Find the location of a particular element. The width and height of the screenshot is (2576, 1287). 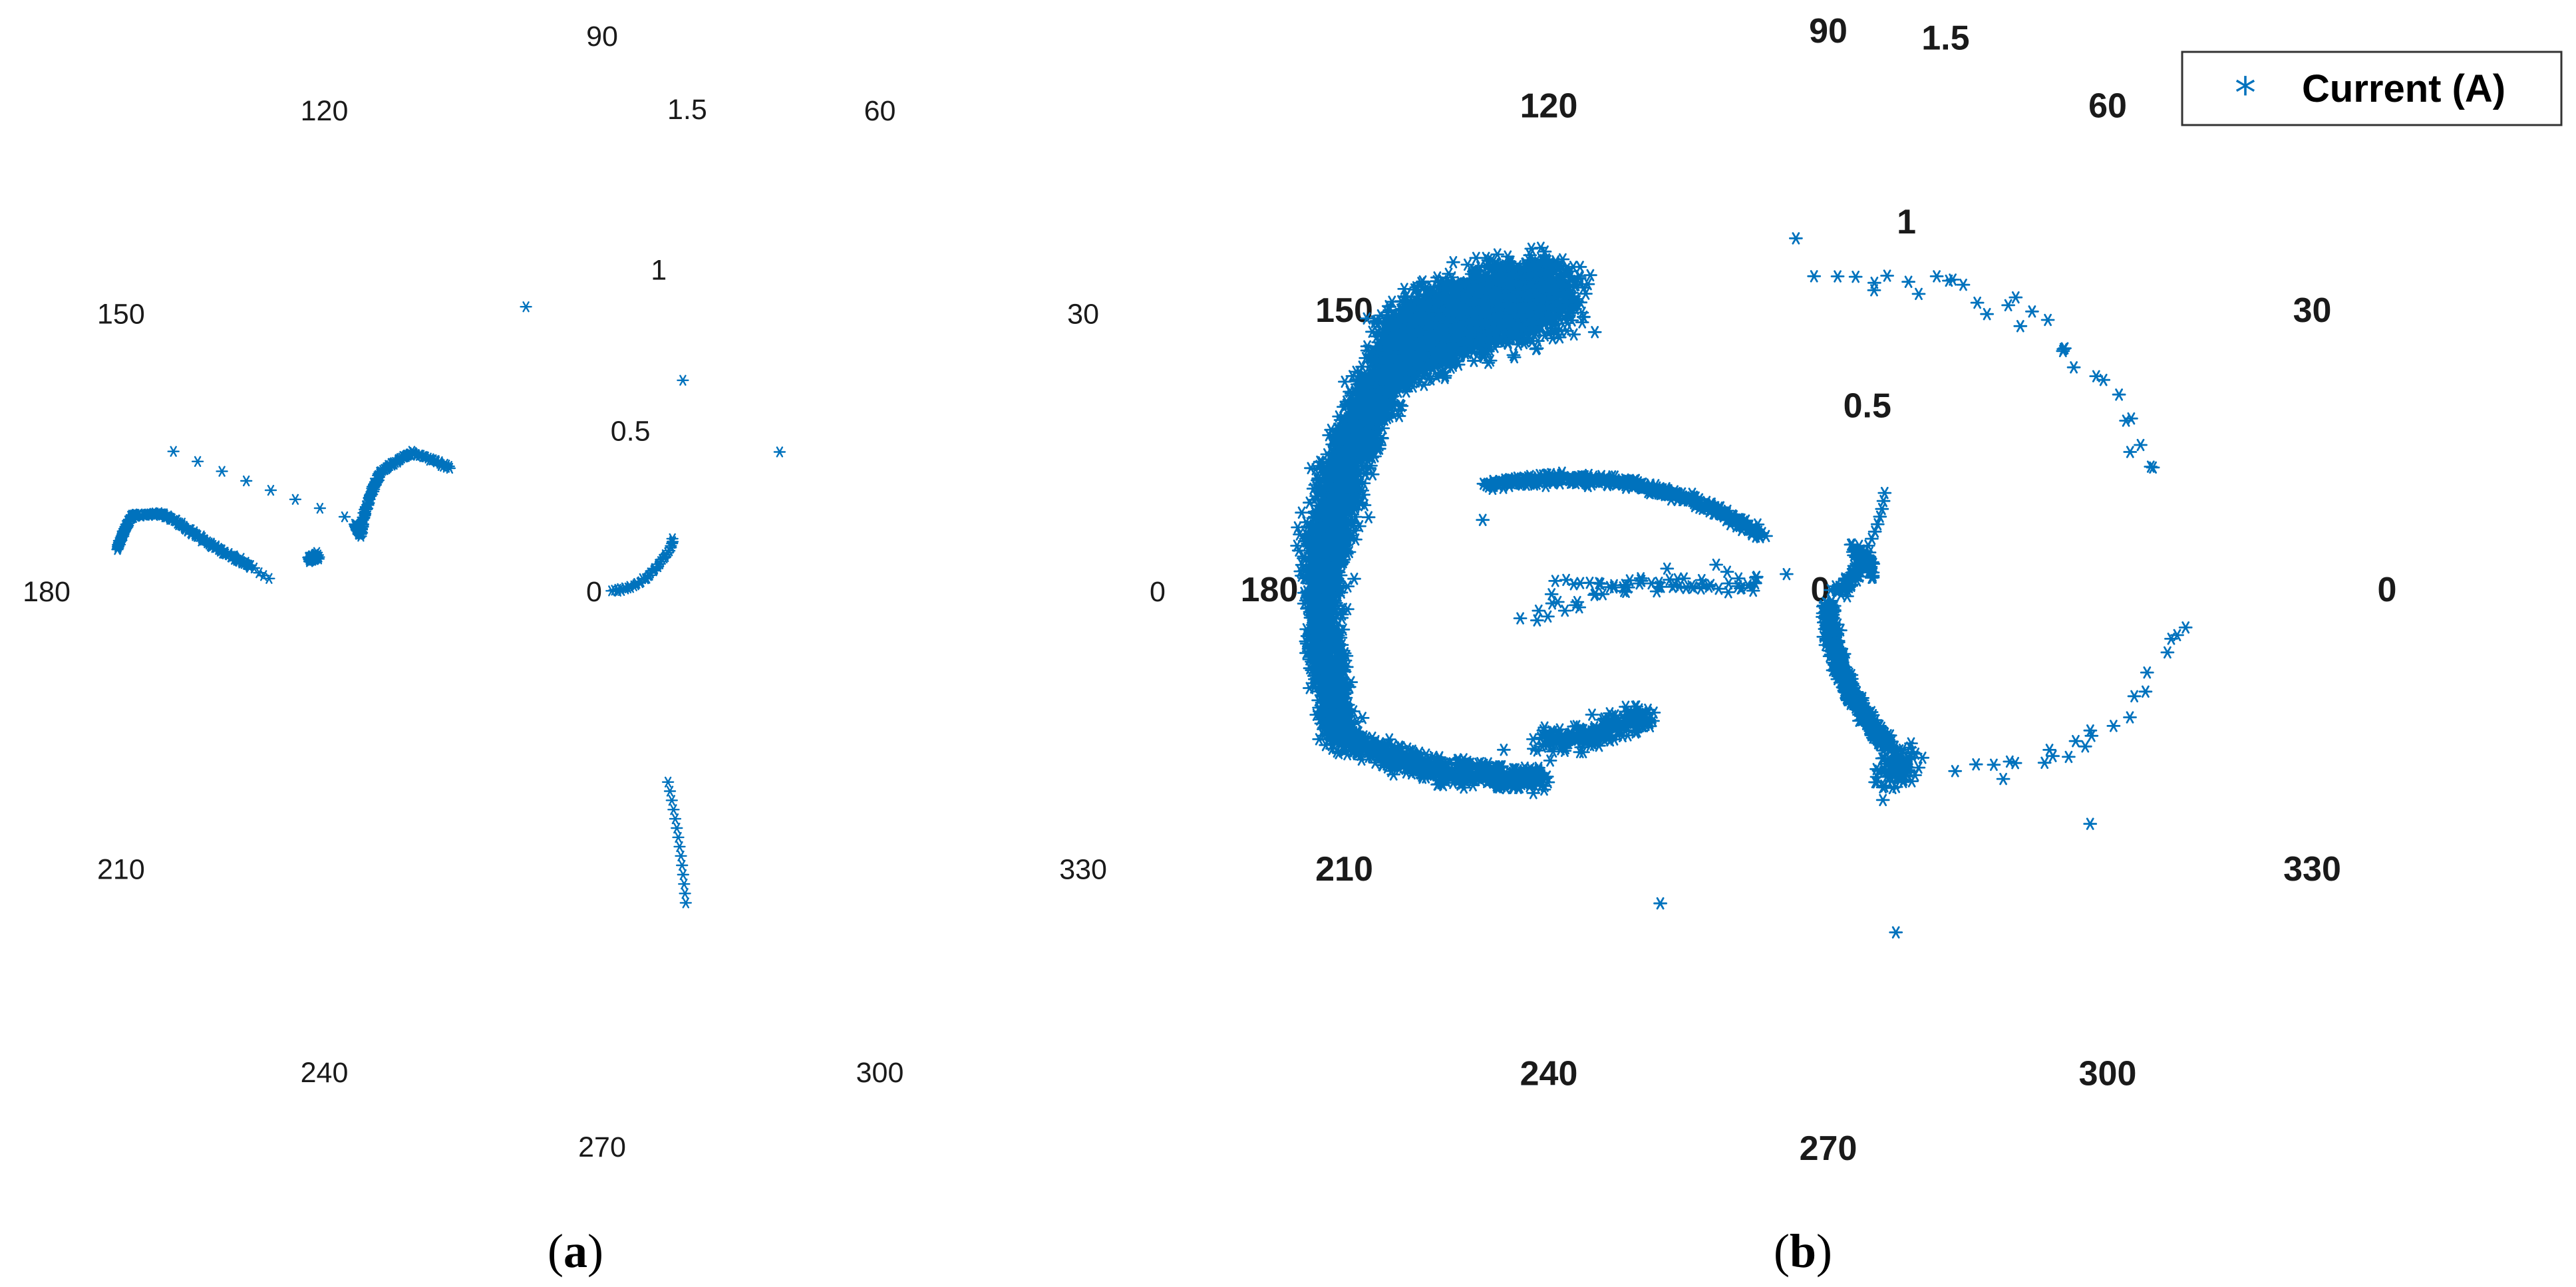

legend: * Current (A) is located at coordinates (2372, 88).